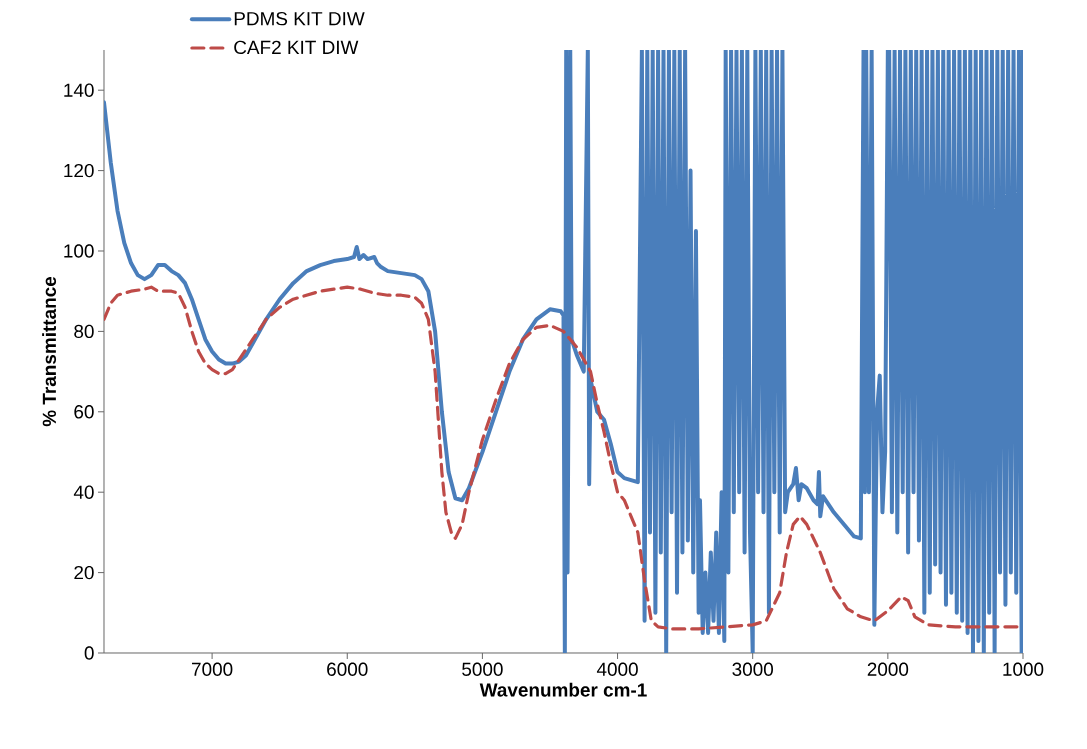  What do you see at coordinates (84, 572) in the screenshot?
I see `y-tick-label: 20` at bounding box center [84, 572].